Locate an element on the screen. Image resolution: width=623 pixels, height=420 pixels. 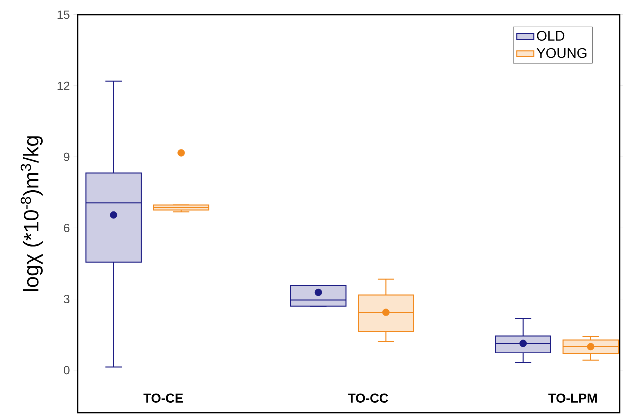
y-tick-label: 9 is located at coordinates (67, 157).